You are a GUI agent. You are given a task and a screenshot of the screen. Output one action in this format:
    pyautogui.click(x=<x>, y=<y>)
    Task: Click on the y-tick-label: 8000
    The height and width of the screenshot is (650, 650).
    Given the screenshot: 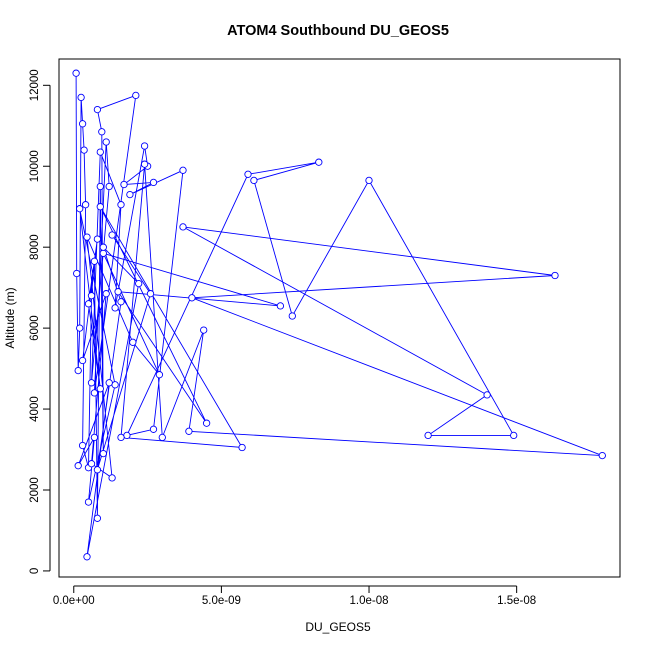 What is the action you would take?
    pyautogui.click(x=35, y=247)
    